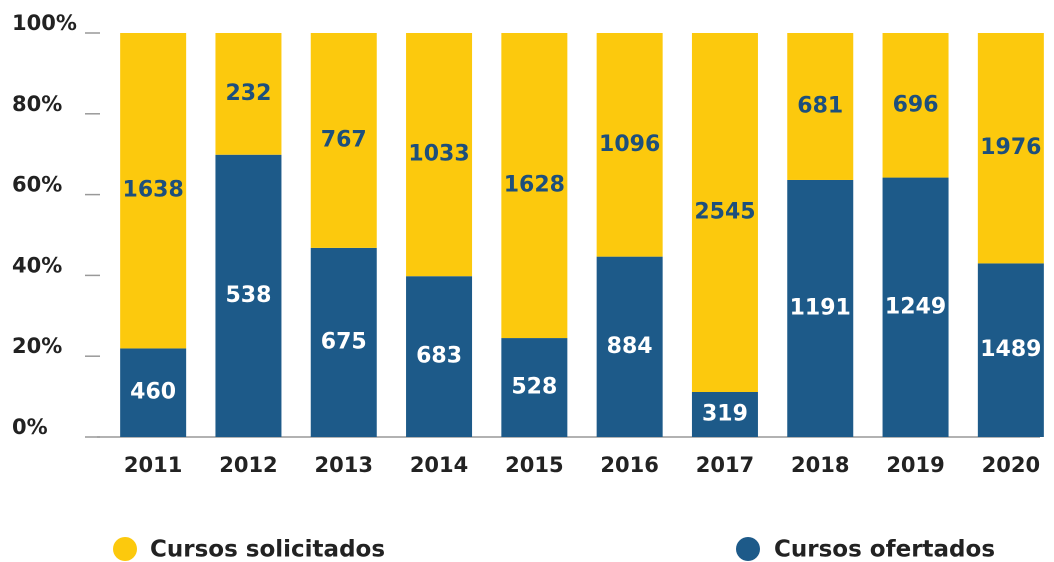 Image resolution: width=1054 pixels, height=562 pixels. I want to click on x-tick-label: 2014, so click(439, 465).